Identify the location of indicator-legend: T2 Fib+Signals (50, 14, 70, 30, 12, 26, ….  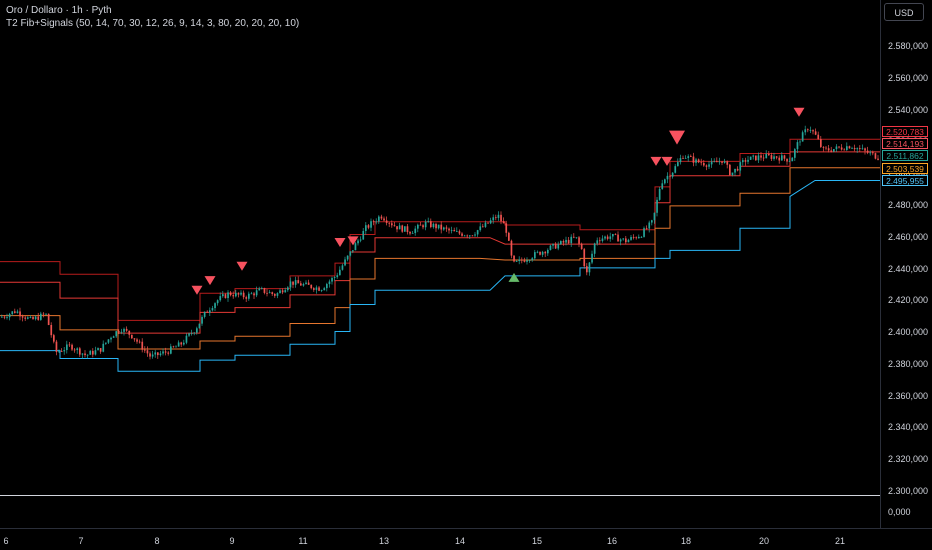
(153, 23).